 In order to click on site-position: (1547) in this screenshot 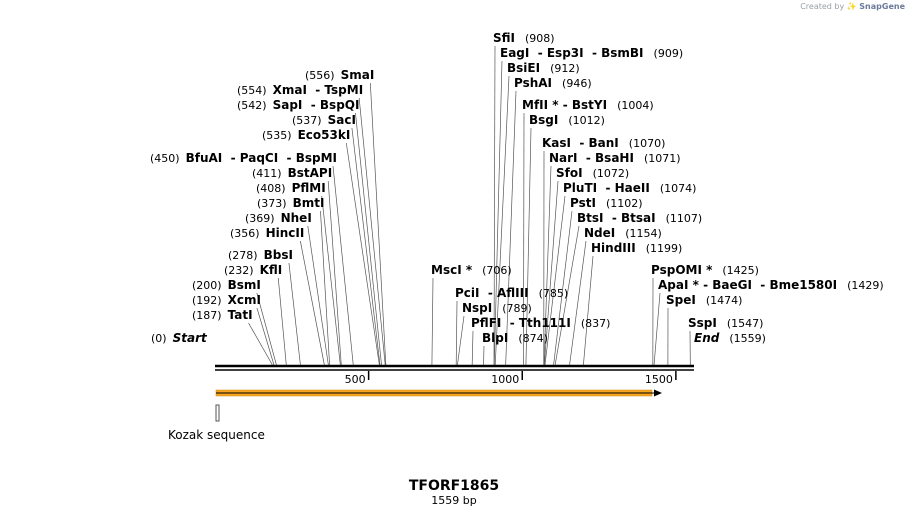, I will do `click(745, 323)`.